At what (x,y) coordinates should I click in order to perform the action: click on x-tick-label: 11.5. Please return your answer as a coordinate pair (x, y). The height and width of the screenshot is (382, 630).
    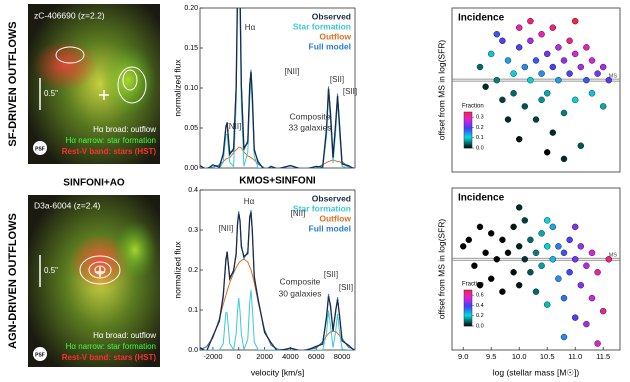
    Looking at the image, I should click on (603, 356).